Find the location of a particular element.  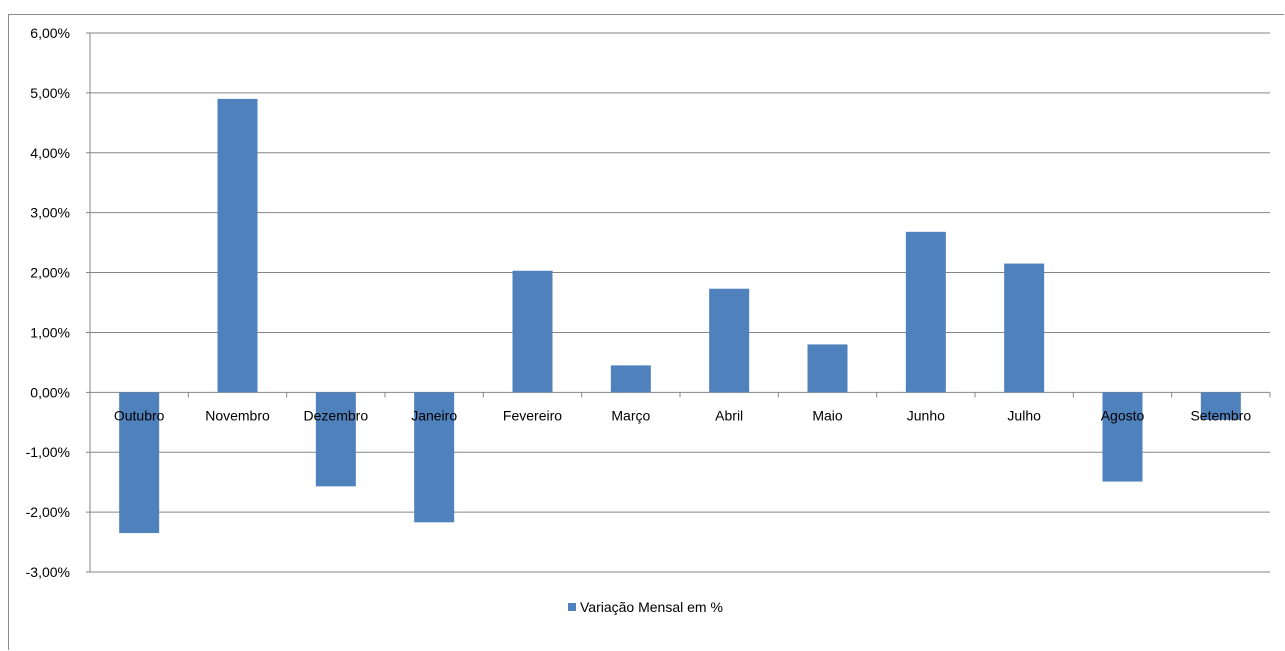

y-tick-label: 3,00% is located at coordinates (50, 213).